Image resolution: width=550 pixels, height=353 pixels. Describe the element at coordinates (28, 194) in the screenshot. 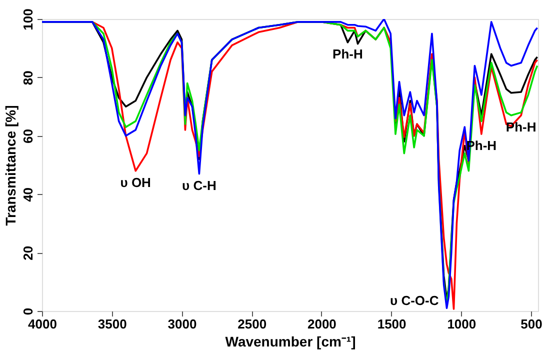

I see `y-tick-label: 40` at that location.